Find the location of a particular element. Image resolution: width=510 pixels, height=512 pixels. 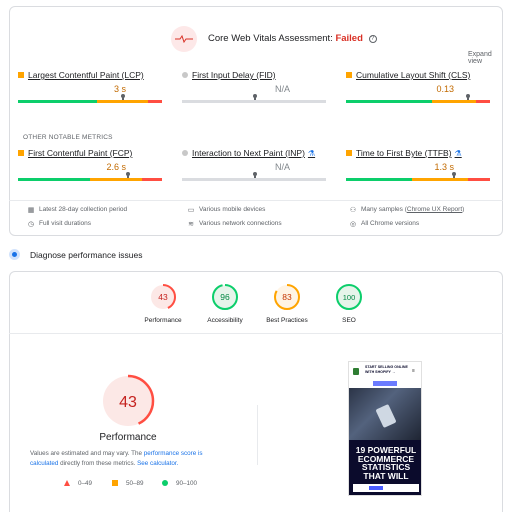

info-samples: ⚇ Many samples (Chrome UX Report) is located at coordinates (406, 210).